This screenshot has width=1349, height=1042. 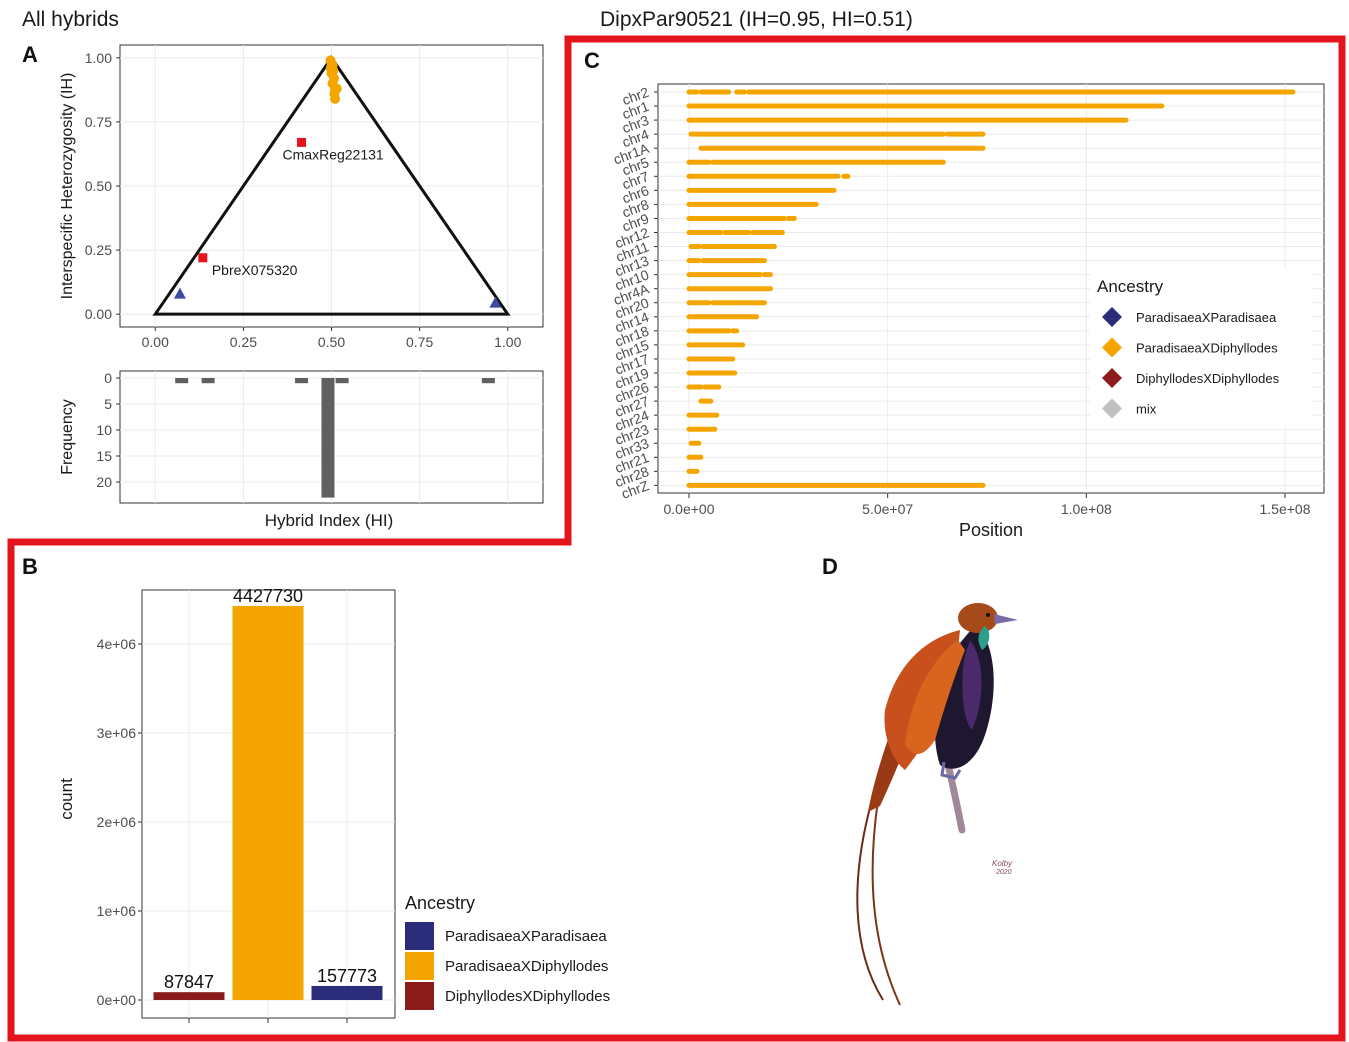 I want to click on bar-paradisaeaxparadisaea, so click(x=347, y=992).